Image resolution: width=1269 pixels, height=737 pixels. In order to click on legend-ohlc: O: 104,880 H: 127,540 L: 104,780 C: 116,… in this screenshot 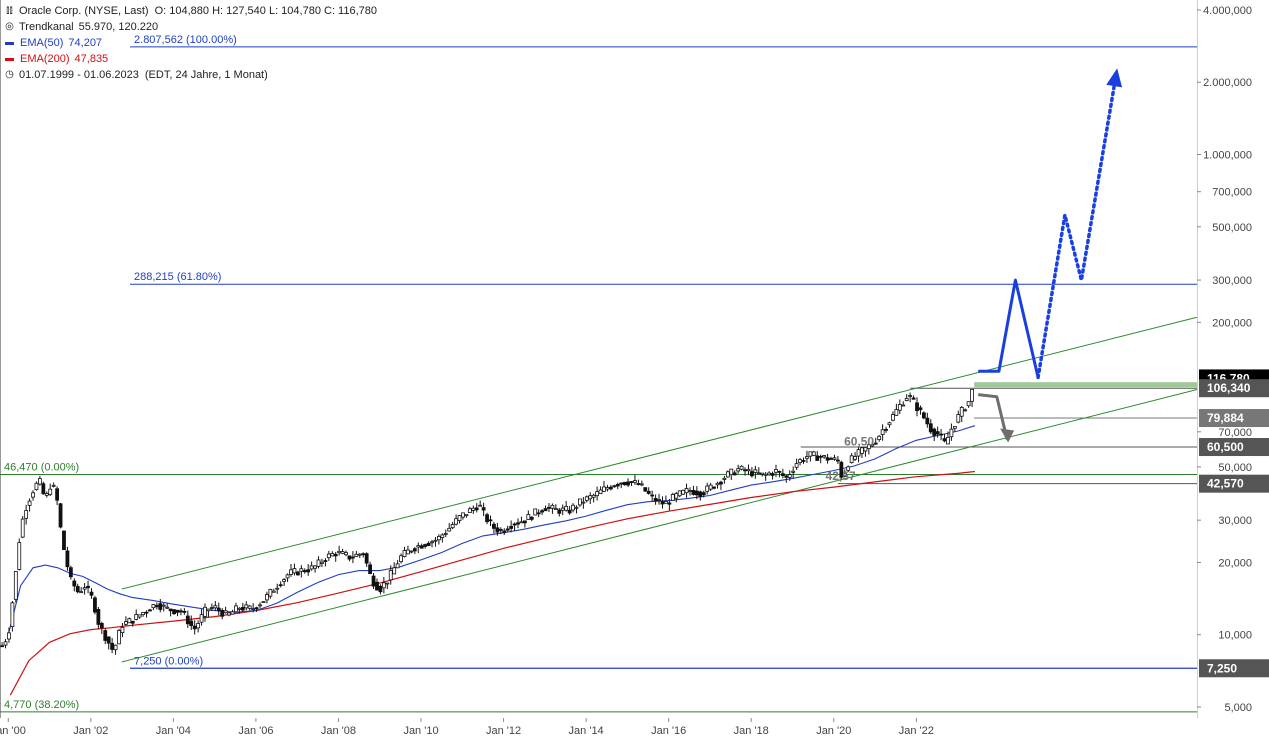, I will do `click(266, 11)`.